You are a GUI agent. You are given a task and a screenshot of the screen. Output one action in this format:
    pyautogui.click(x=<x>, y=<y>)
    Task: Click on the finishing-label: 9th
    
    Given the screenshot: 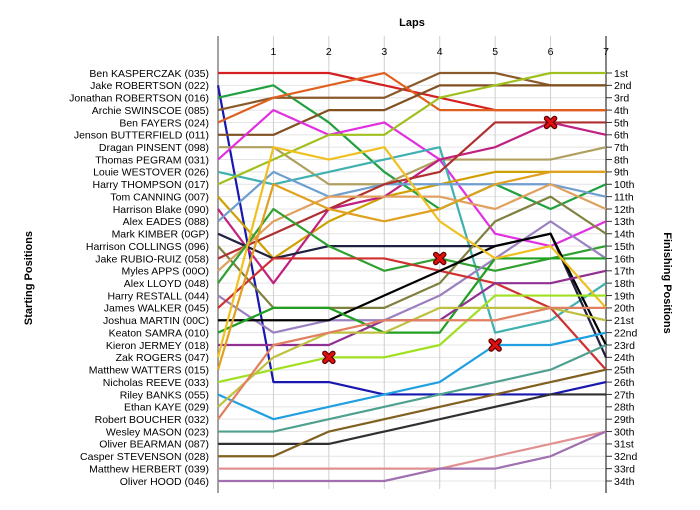 What is the action you would take?
    pyautogui.click(x=621, y=173)
    